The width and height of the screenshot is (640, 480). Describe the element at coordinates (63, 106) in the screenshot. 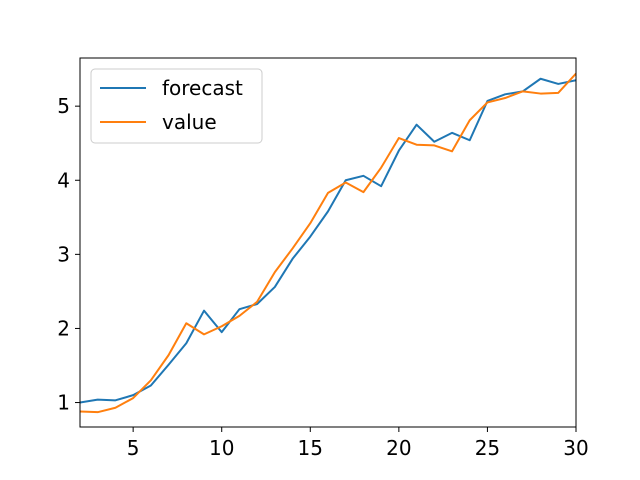

I see `y-tick-label: 5` at that location.